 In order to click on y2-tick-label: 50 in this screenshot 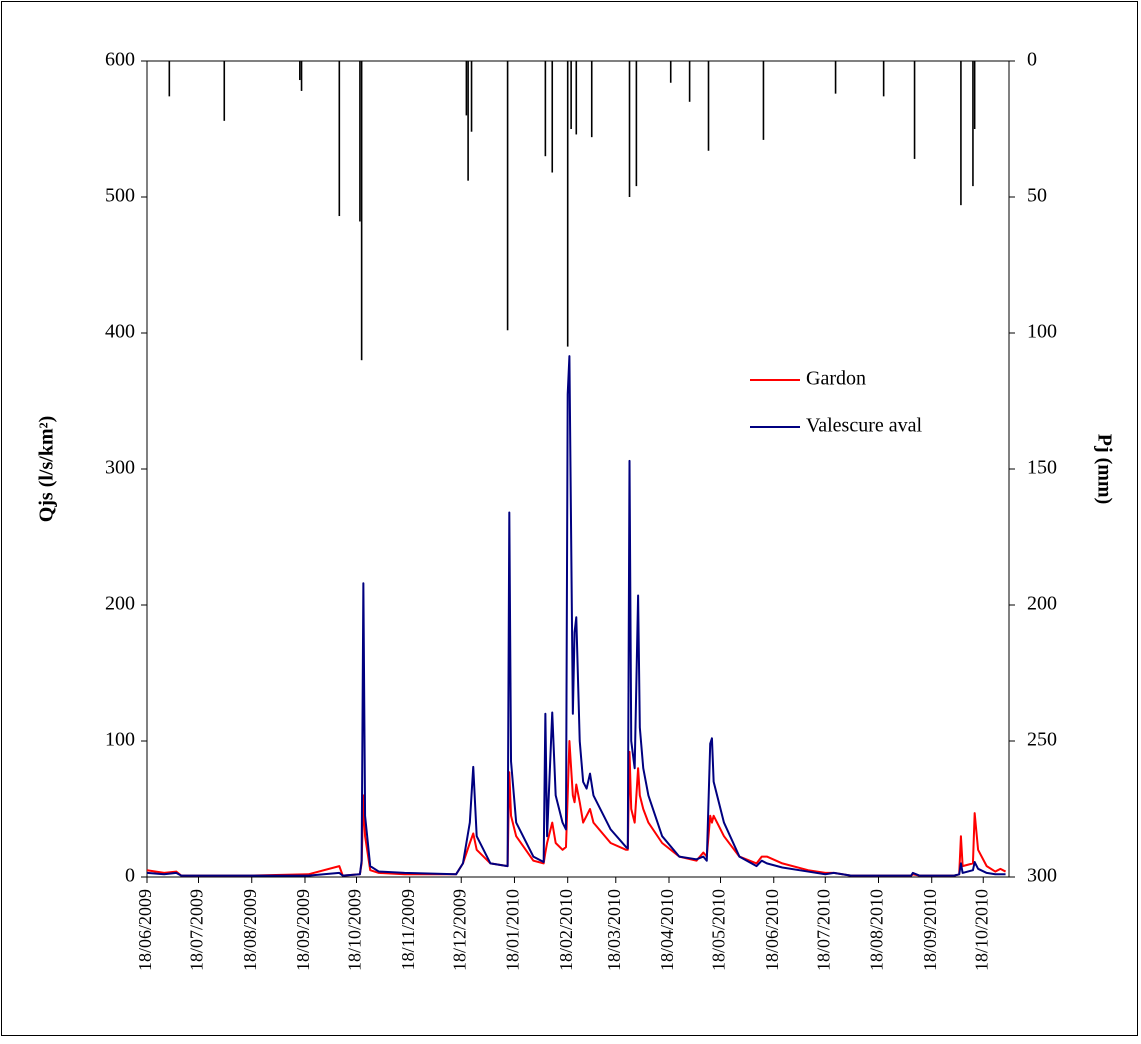, I will do `click(1037, 196)`.